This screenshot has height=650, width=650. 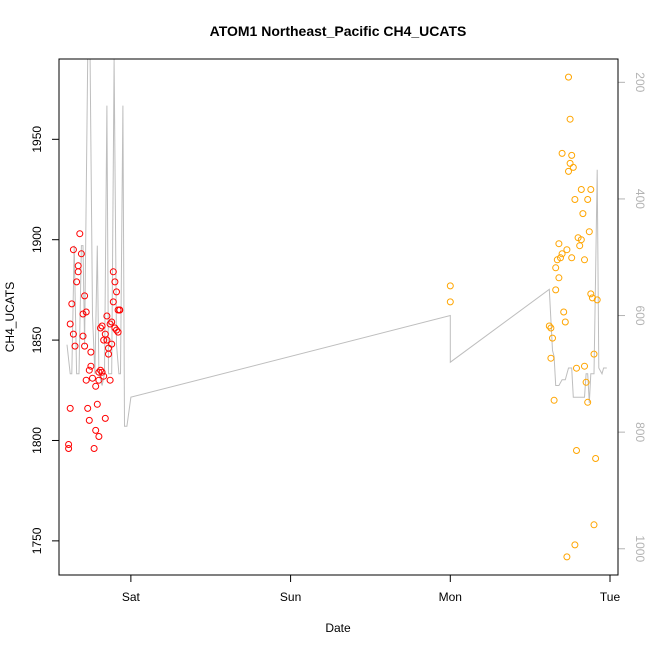 What do you see at coordinates (290, 597) in the screenshot?
I see `x-tick-label: Sun` at bounding box center [290, 597].